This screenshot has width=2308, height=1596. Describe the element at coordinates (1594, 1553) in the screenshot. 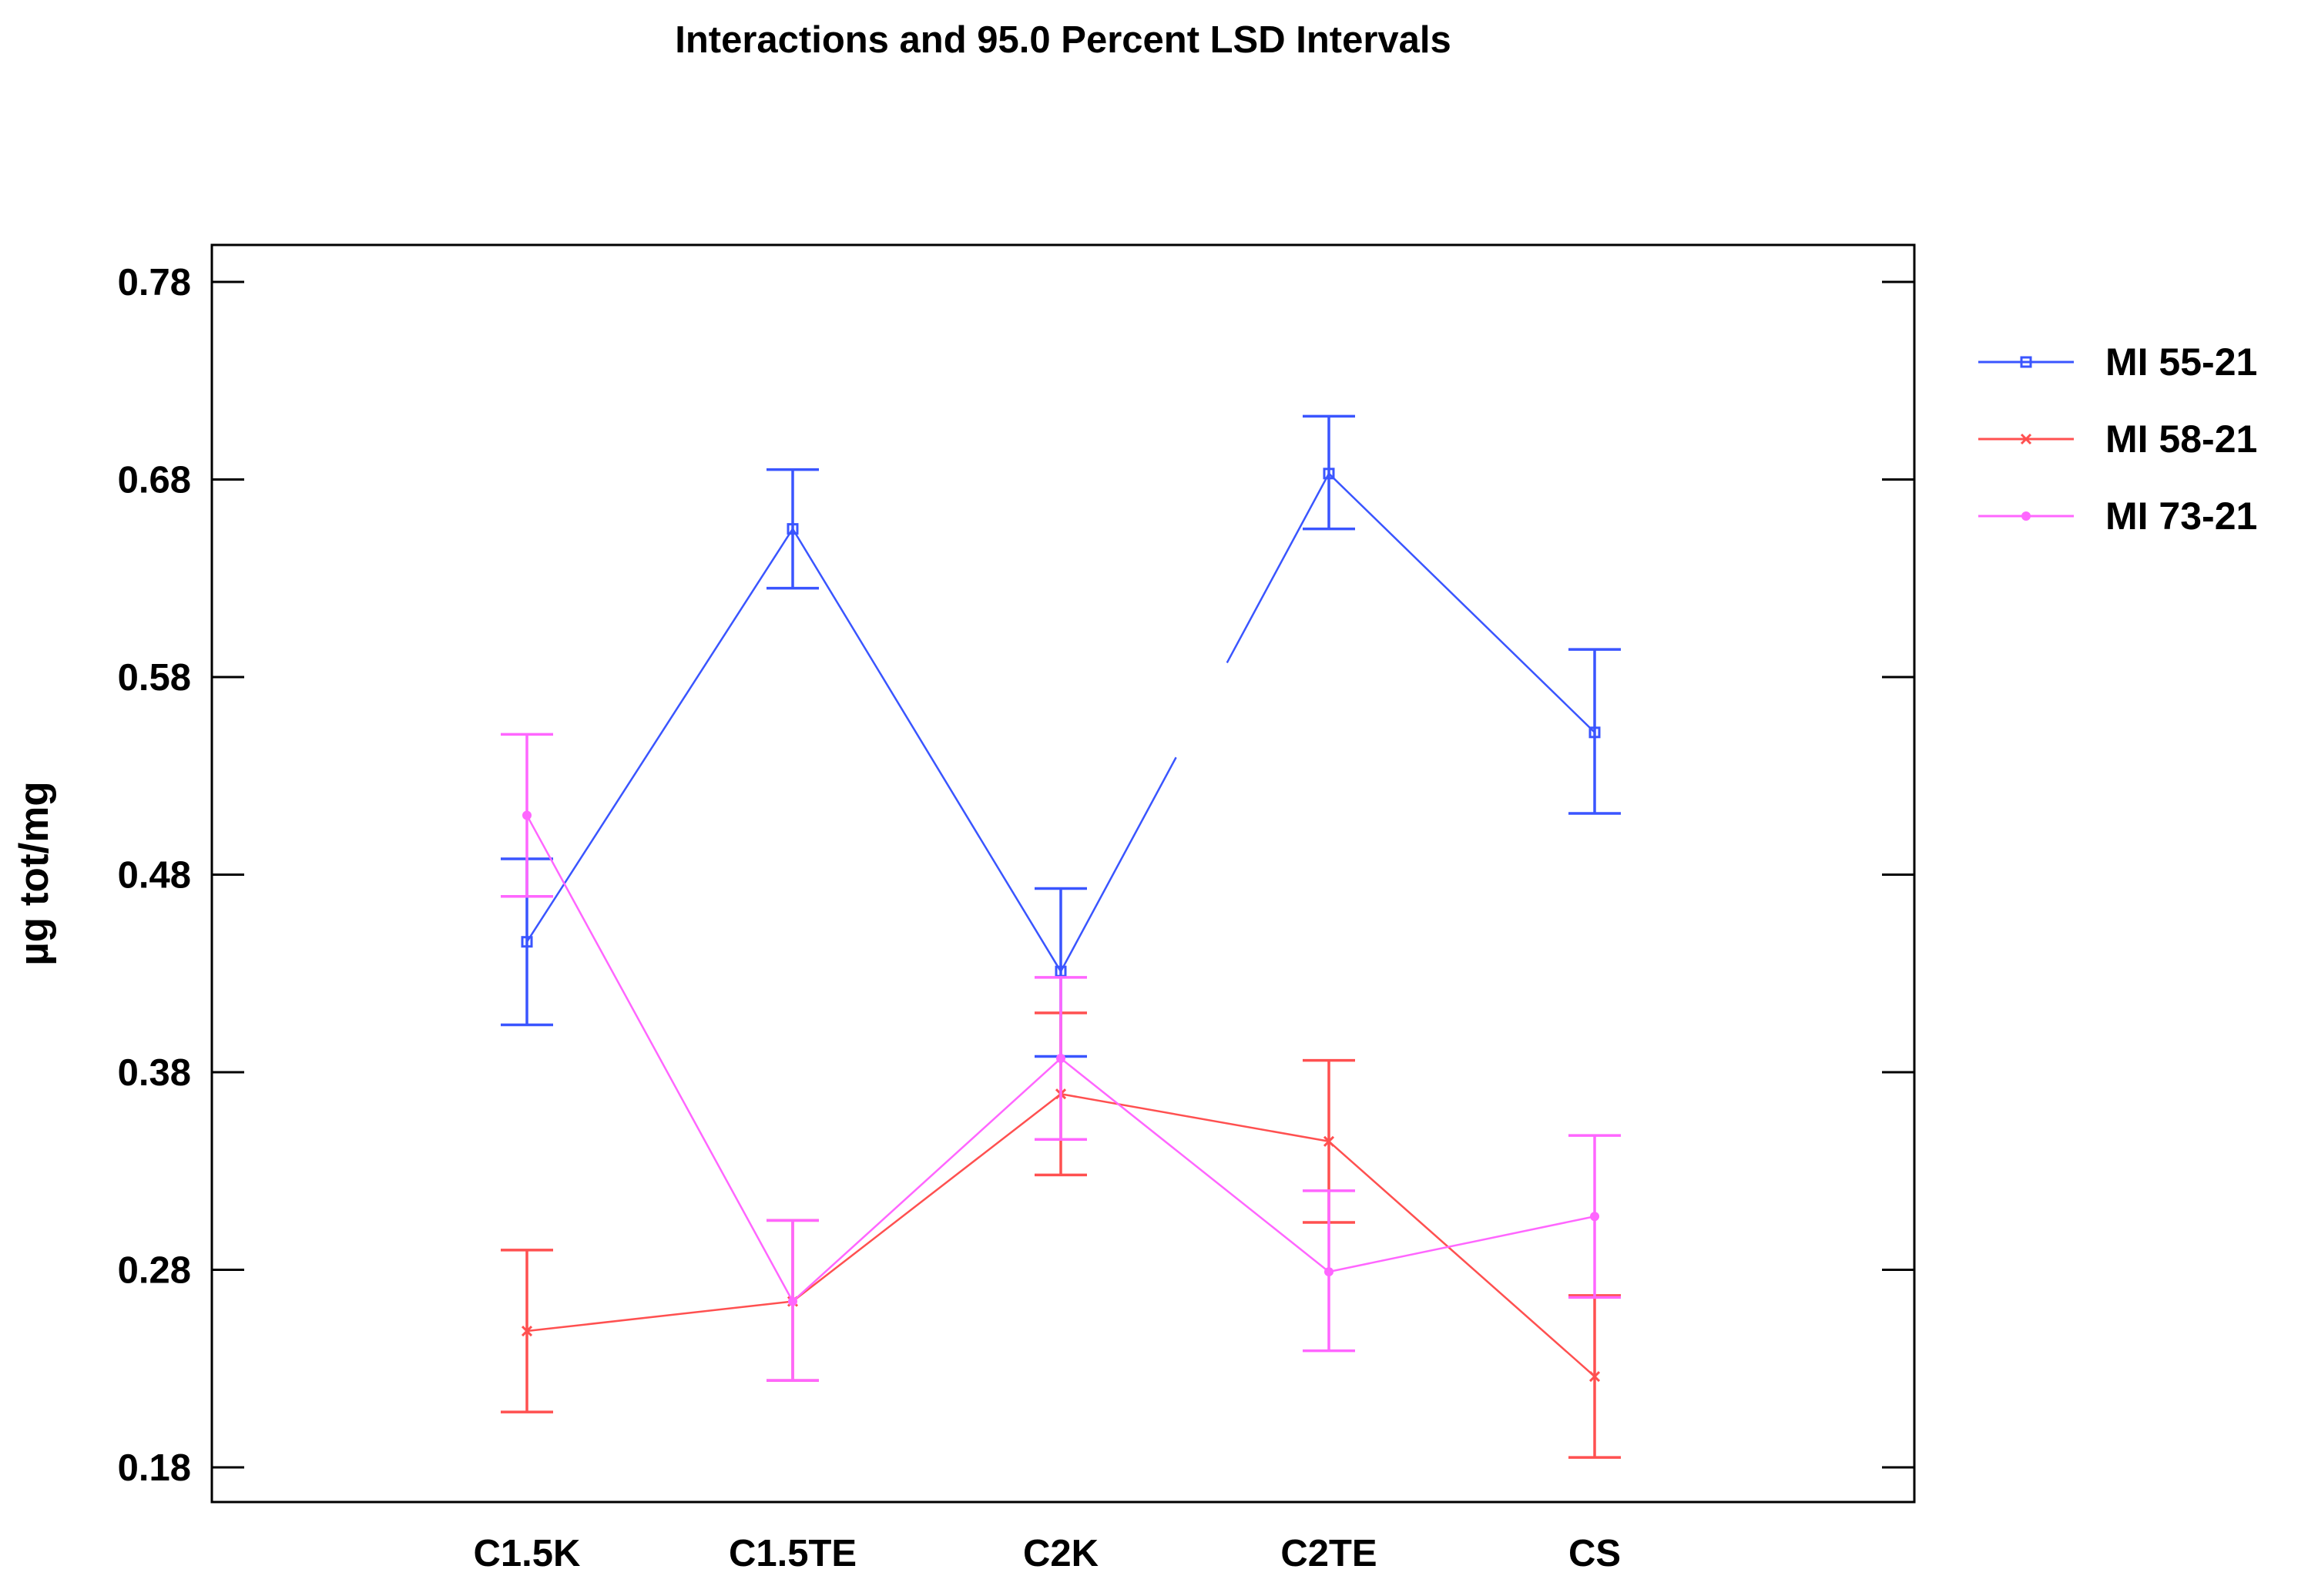

I see `x-tick-label: CS` at that location.